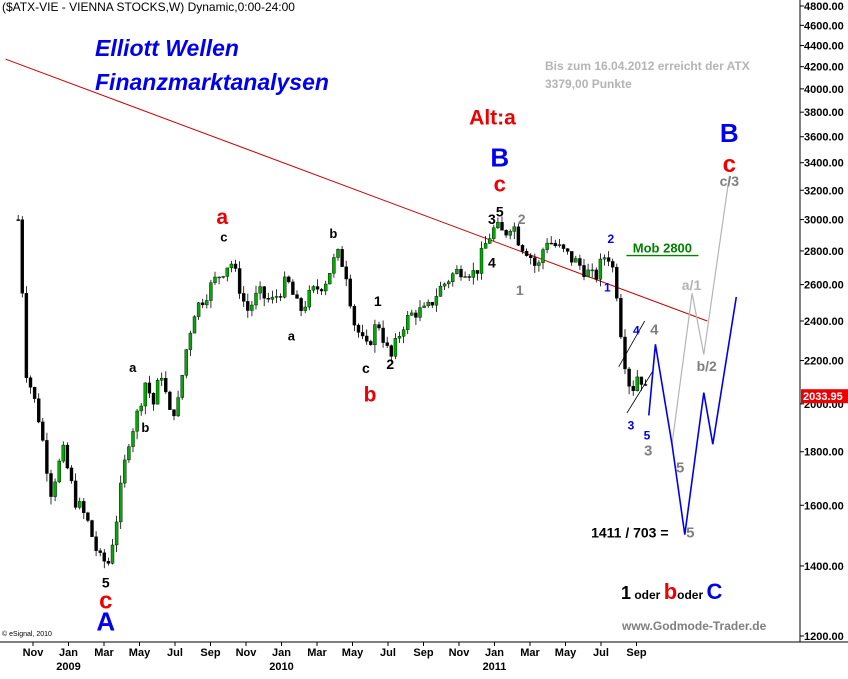  Describe the element at coordinates (588, 84) in the screenshot. I see `note-line-2: 3379,00 Punkte` at that location.